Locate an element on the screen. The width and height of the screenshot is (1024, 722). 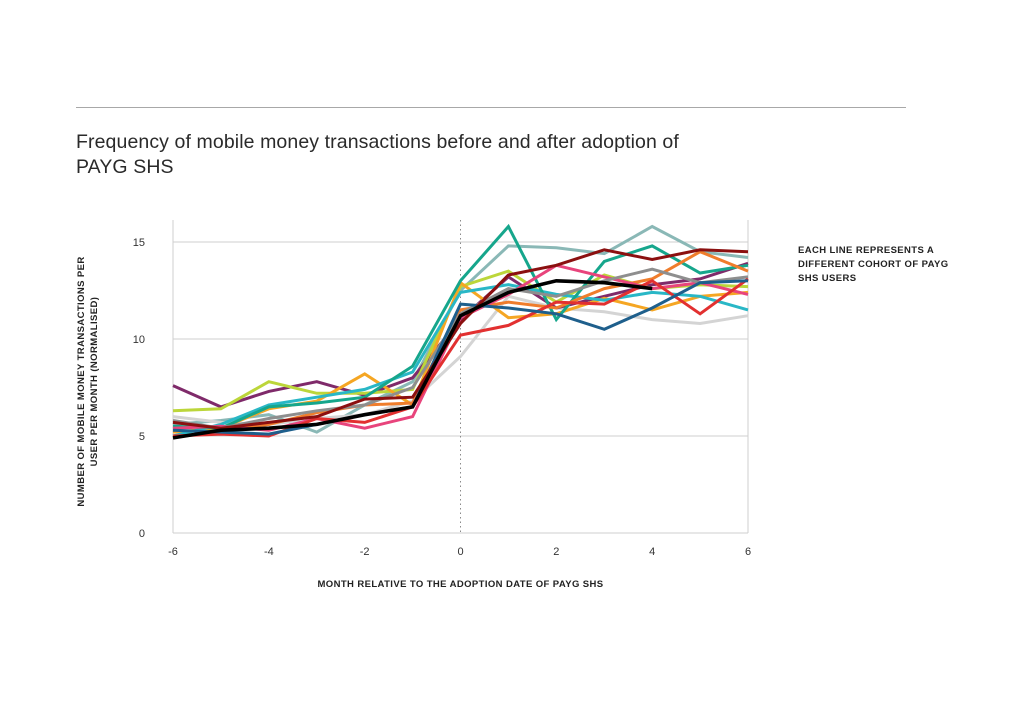
y-axis-title-line-1: NUMBER OF MOBILE MONEY TRANSACTIONS PER is located at coordinates (81, 381).